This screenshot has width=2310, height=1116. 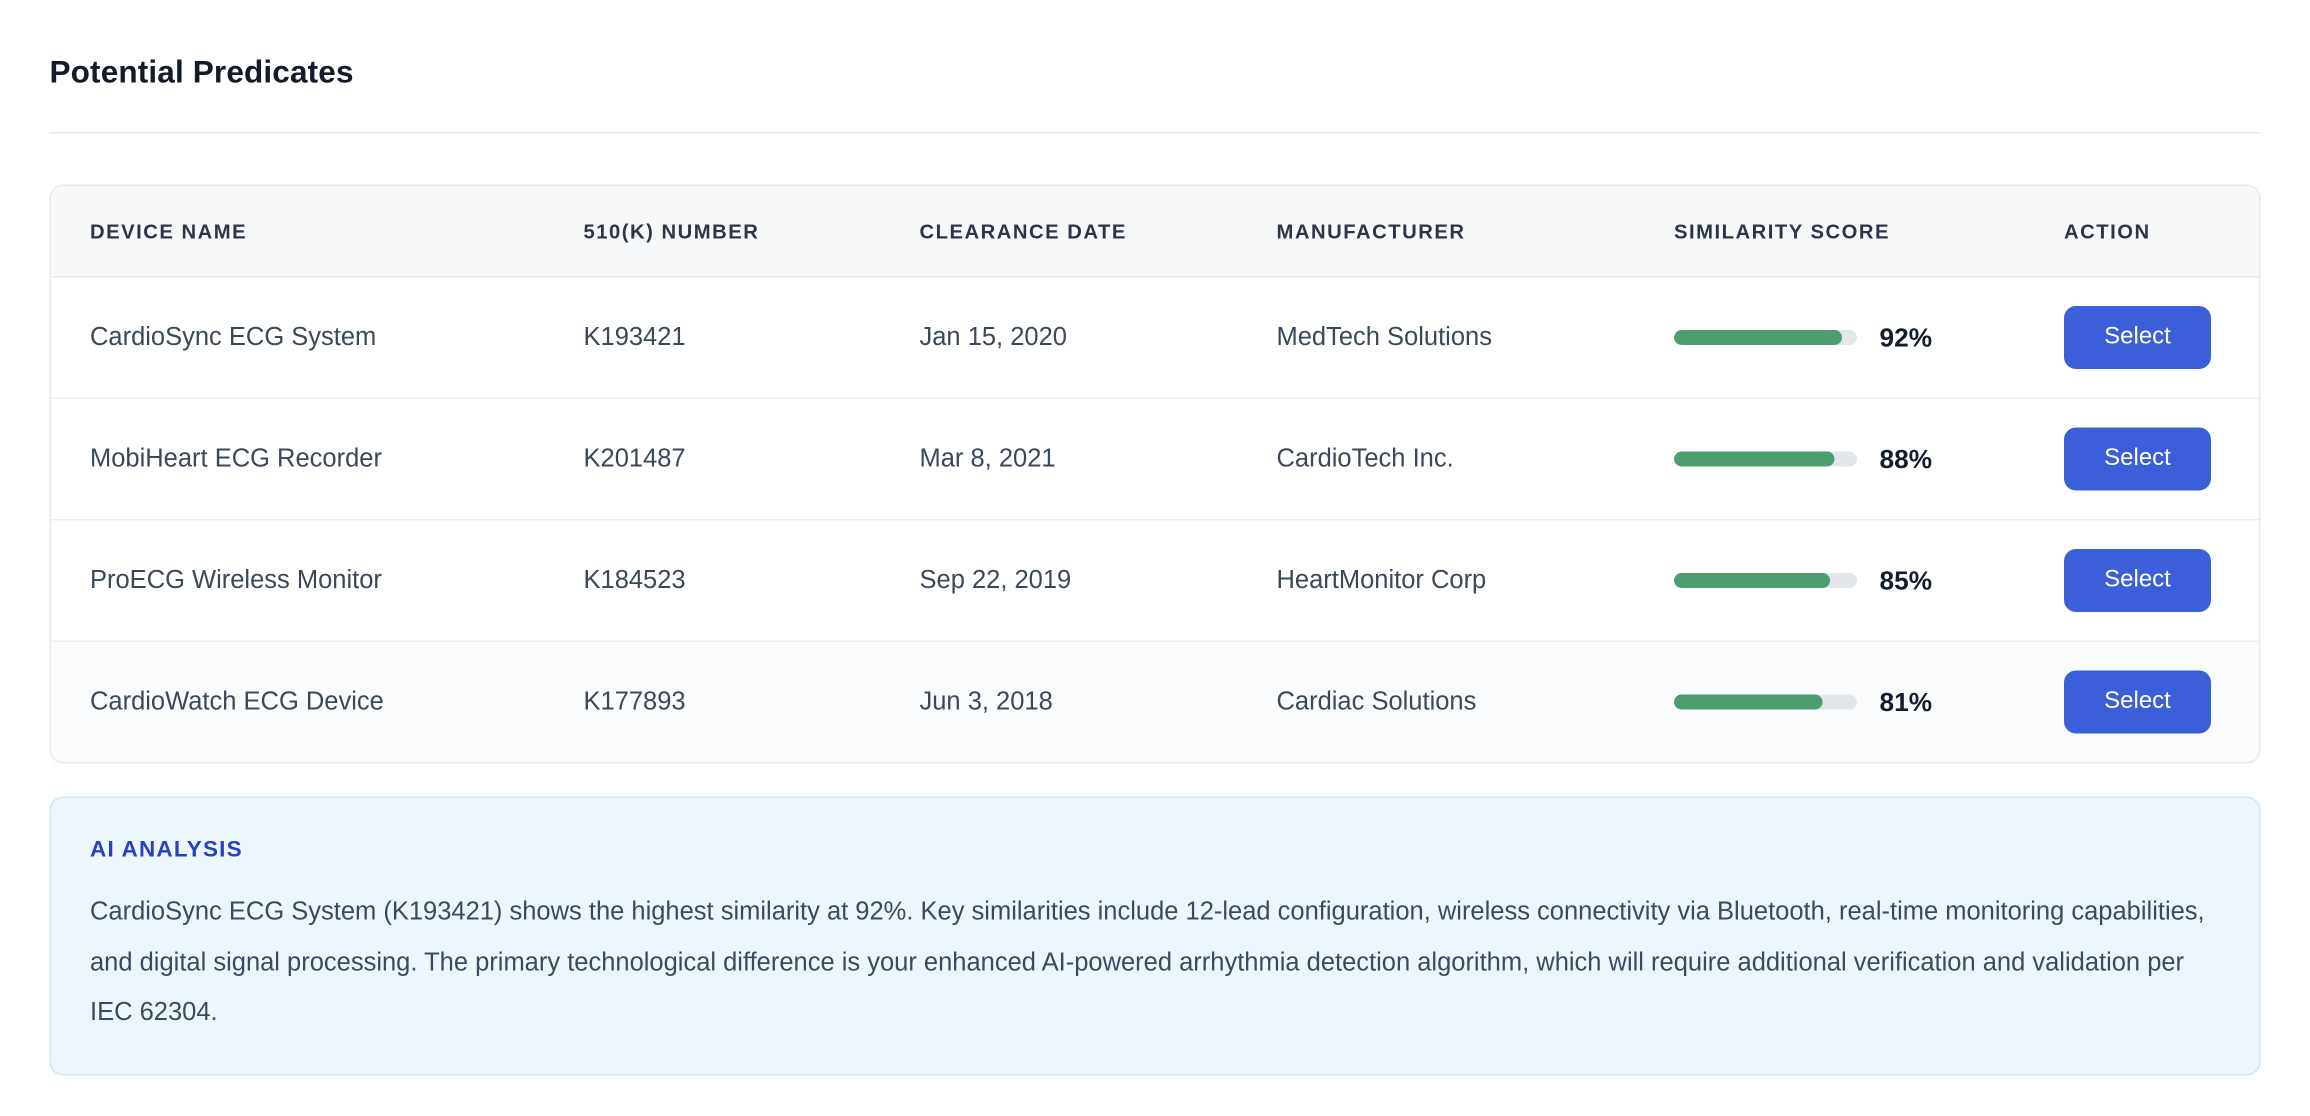 I want to click on similarity-percent-label: 92%, so click(x=1906, y=336).